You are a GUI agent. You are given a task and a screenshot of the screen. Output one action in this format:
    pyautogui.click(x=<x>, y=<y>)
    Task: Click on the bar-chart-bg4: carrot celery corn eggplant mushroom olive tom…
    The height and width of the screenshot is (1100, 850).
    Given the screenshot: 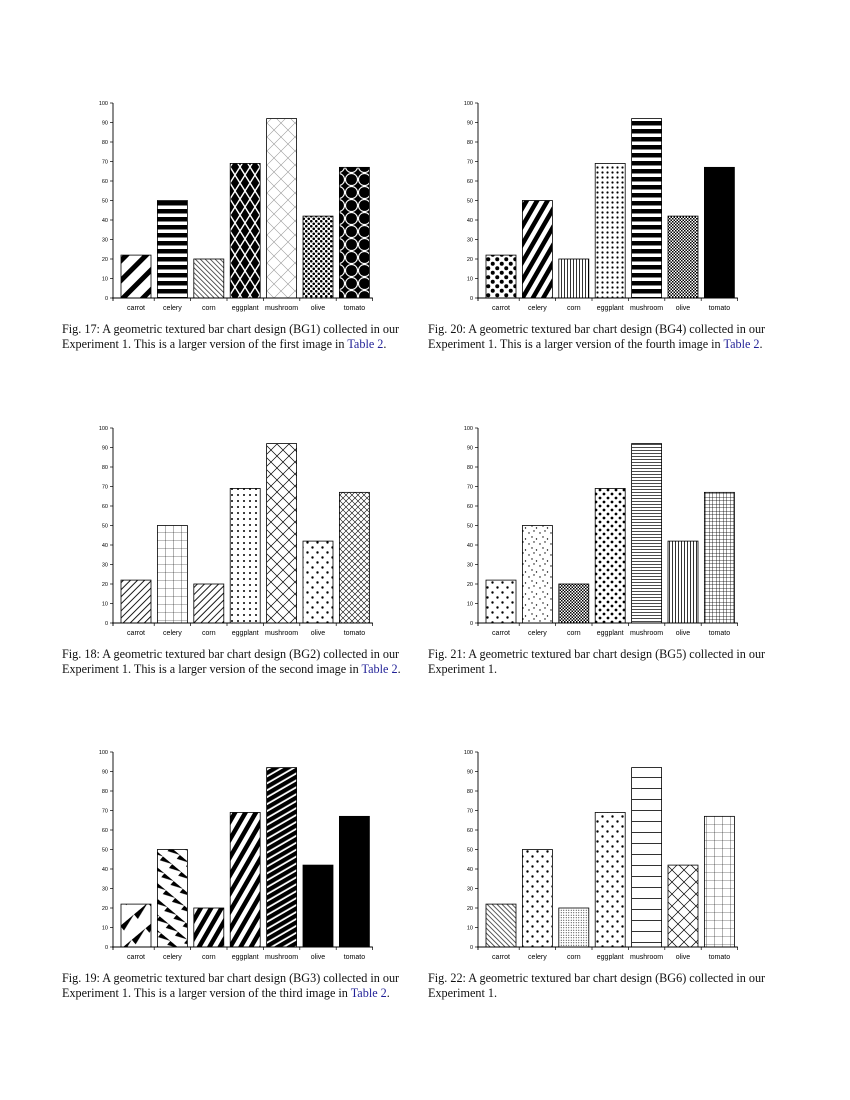 What is the action you would take?
    pyautogui.click(x=601, y=206)
    